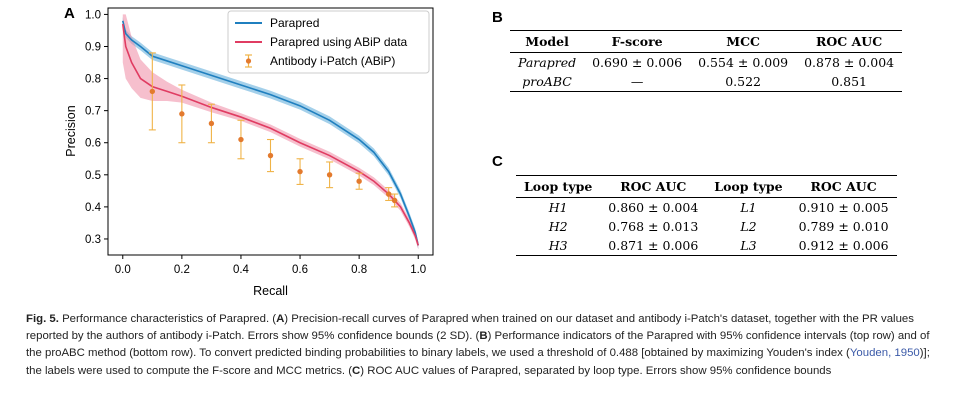 This screenshot has height=407, width=957. What do you see at coordinates (339, 42) in the screenshot?
I see `legend-label-abip-data: Parapred using ABiP data` at bounding box center [339, 42].